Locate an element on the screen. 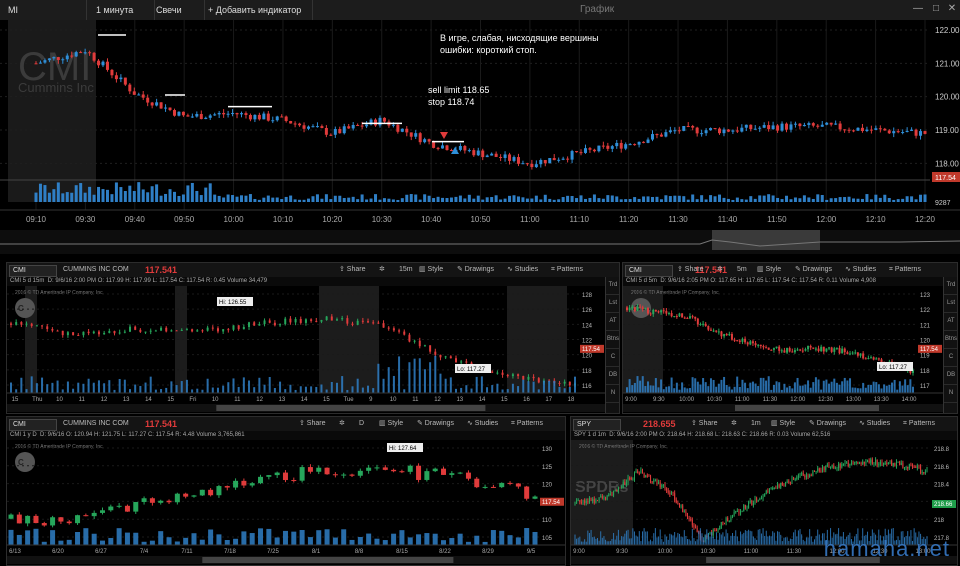  timeframe-selector: D is located at coordinates (362, 423).